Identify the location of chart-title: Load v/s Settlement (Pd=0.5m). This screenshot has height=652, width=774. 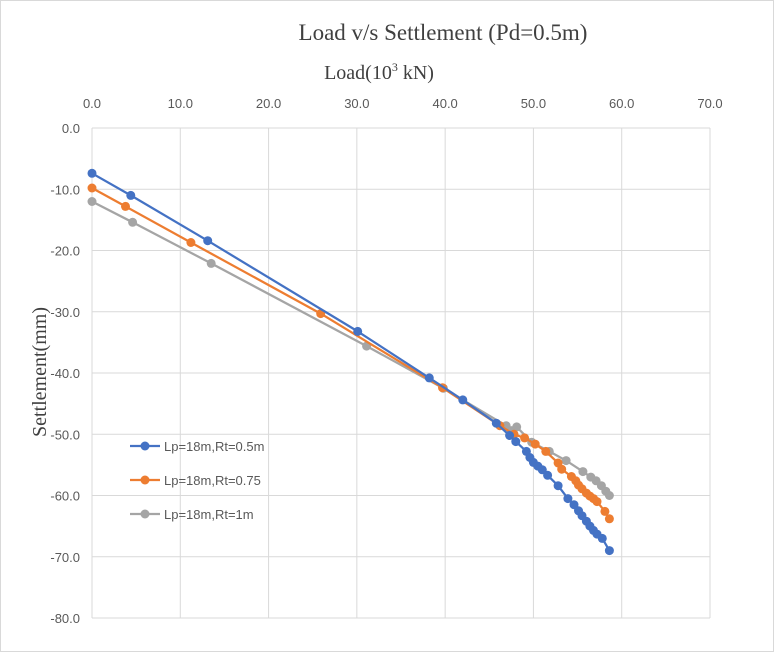
(443, 32).